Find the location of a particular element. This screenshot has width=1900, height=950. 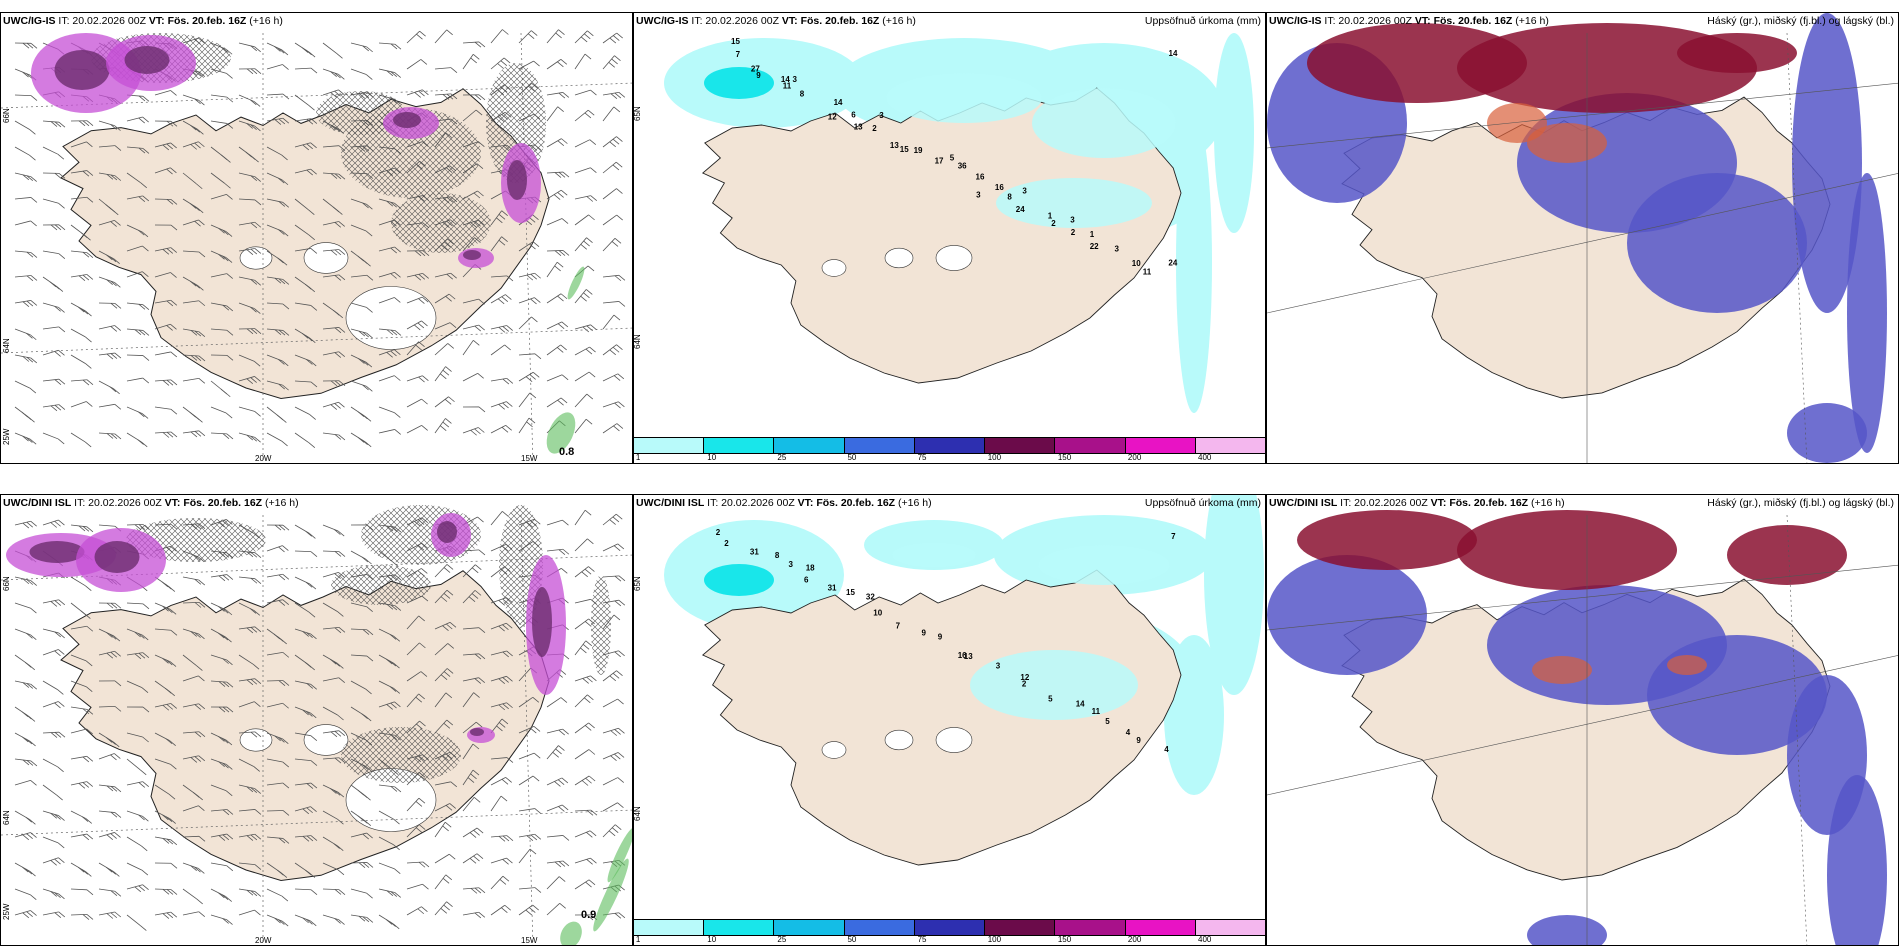

precip-value-label: 4 is located at coordinates (1128, 732).